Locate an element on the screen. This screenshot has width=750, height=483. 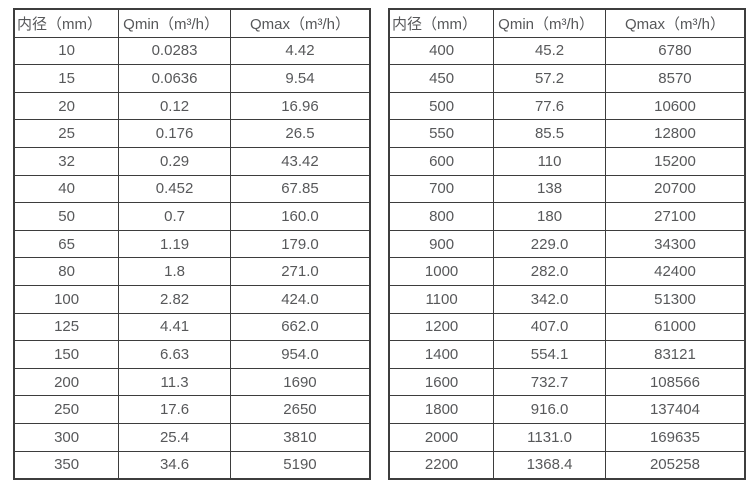
cell-diameter: 40 is located at coordinates (66, 189).